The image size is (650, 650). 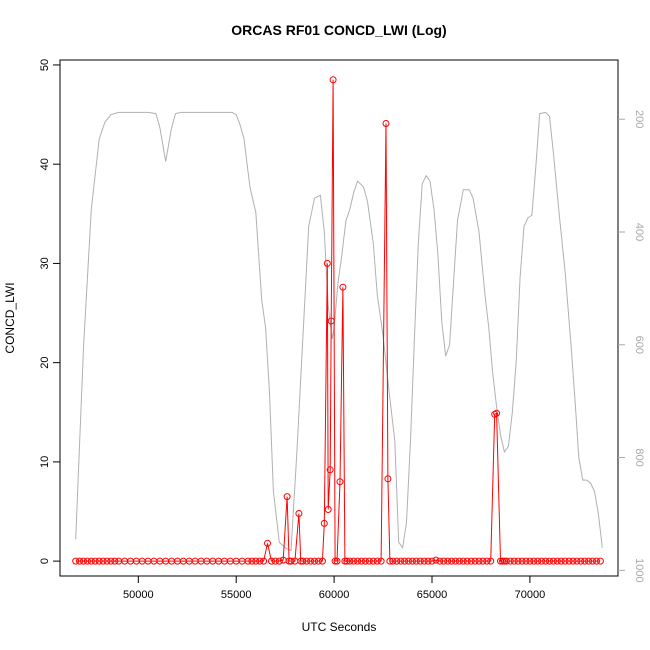 I want to click on y-axis: 0 10 20 30 40 50, so click(x=49, y=311).